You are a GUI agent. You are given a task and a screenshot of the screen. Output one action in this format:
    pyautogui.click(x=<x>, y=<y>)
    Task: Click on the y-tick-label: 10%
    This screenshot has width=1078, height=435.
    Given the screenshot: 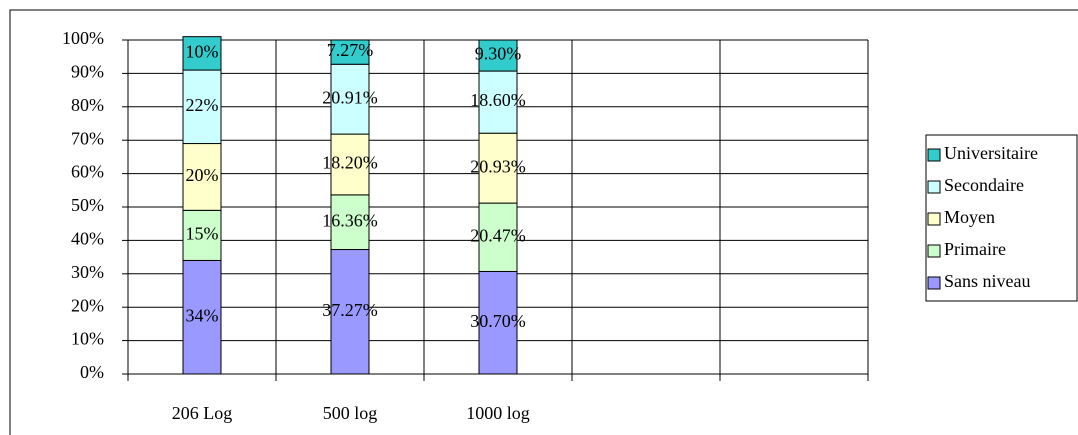 What is the action you would take?
    pyautogui.click(x=87, y=339)
    